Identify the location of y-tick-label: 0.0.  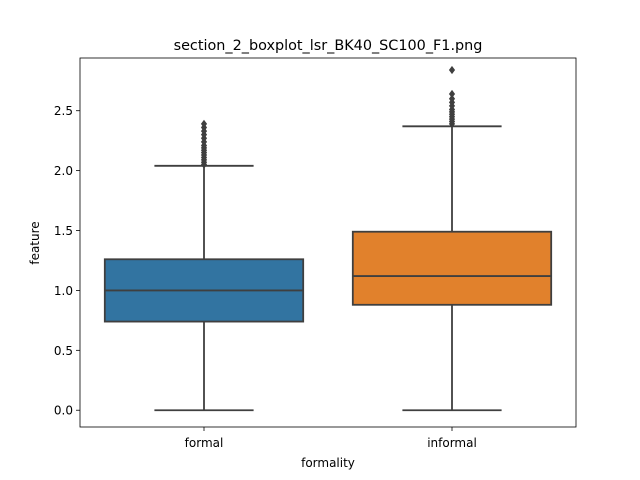
(63, 411).